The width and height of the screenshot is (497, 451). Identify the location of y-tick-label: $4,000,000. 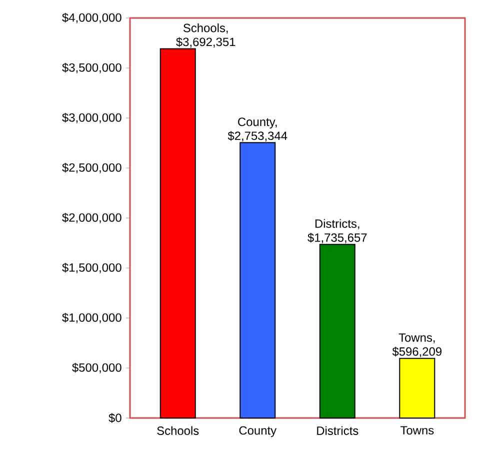
(92, 18).